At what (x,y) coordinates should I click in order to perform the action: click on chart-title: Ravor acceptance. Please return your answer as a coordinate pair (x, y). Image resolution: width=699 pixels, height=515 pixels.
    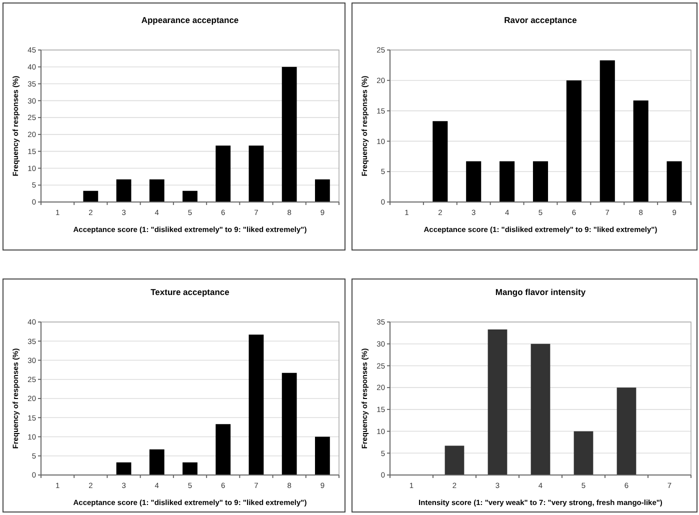
    Looking at the image, I should click on (541, 20).